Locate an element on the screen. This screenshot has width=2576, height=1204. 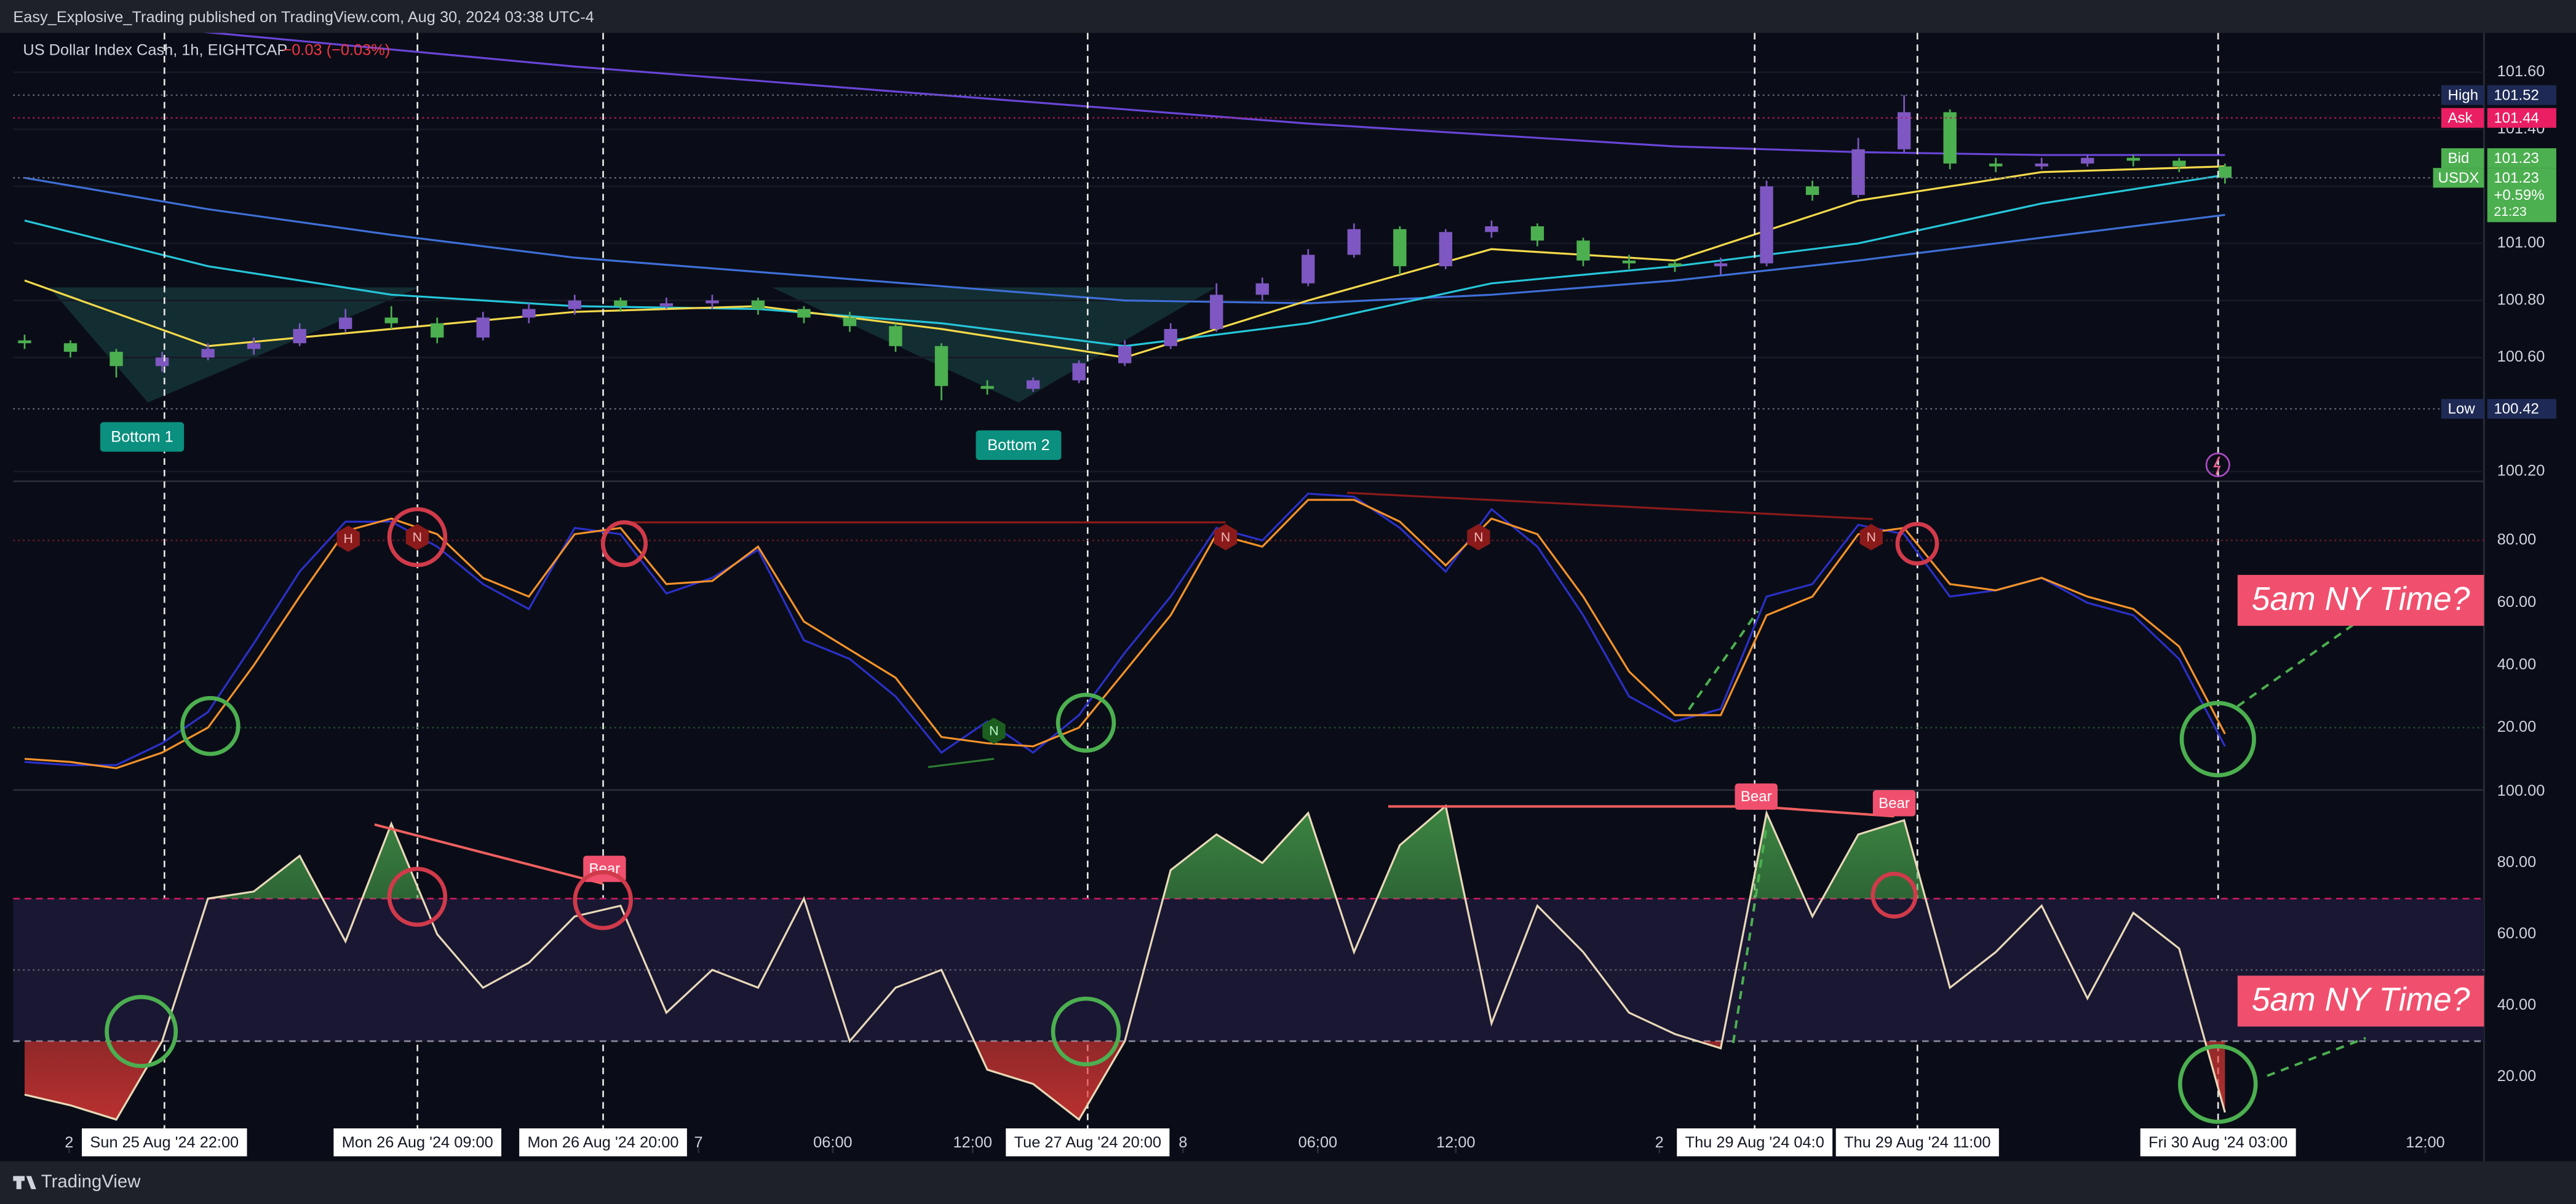
bottom-label: Bottom 2 is located at coordinates (1018, 445).